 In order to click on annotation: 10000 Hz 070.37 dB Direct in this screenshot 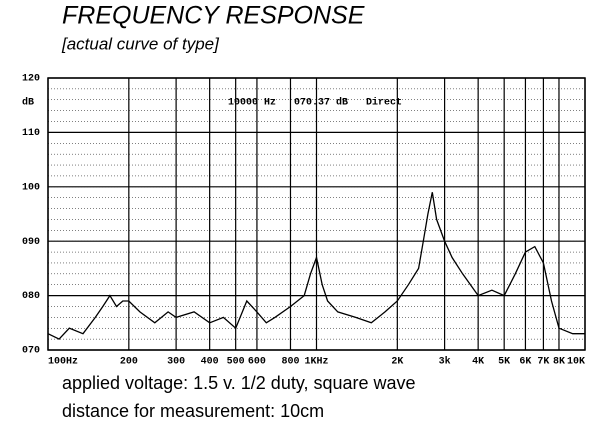, I will do `click(315, 103)`.